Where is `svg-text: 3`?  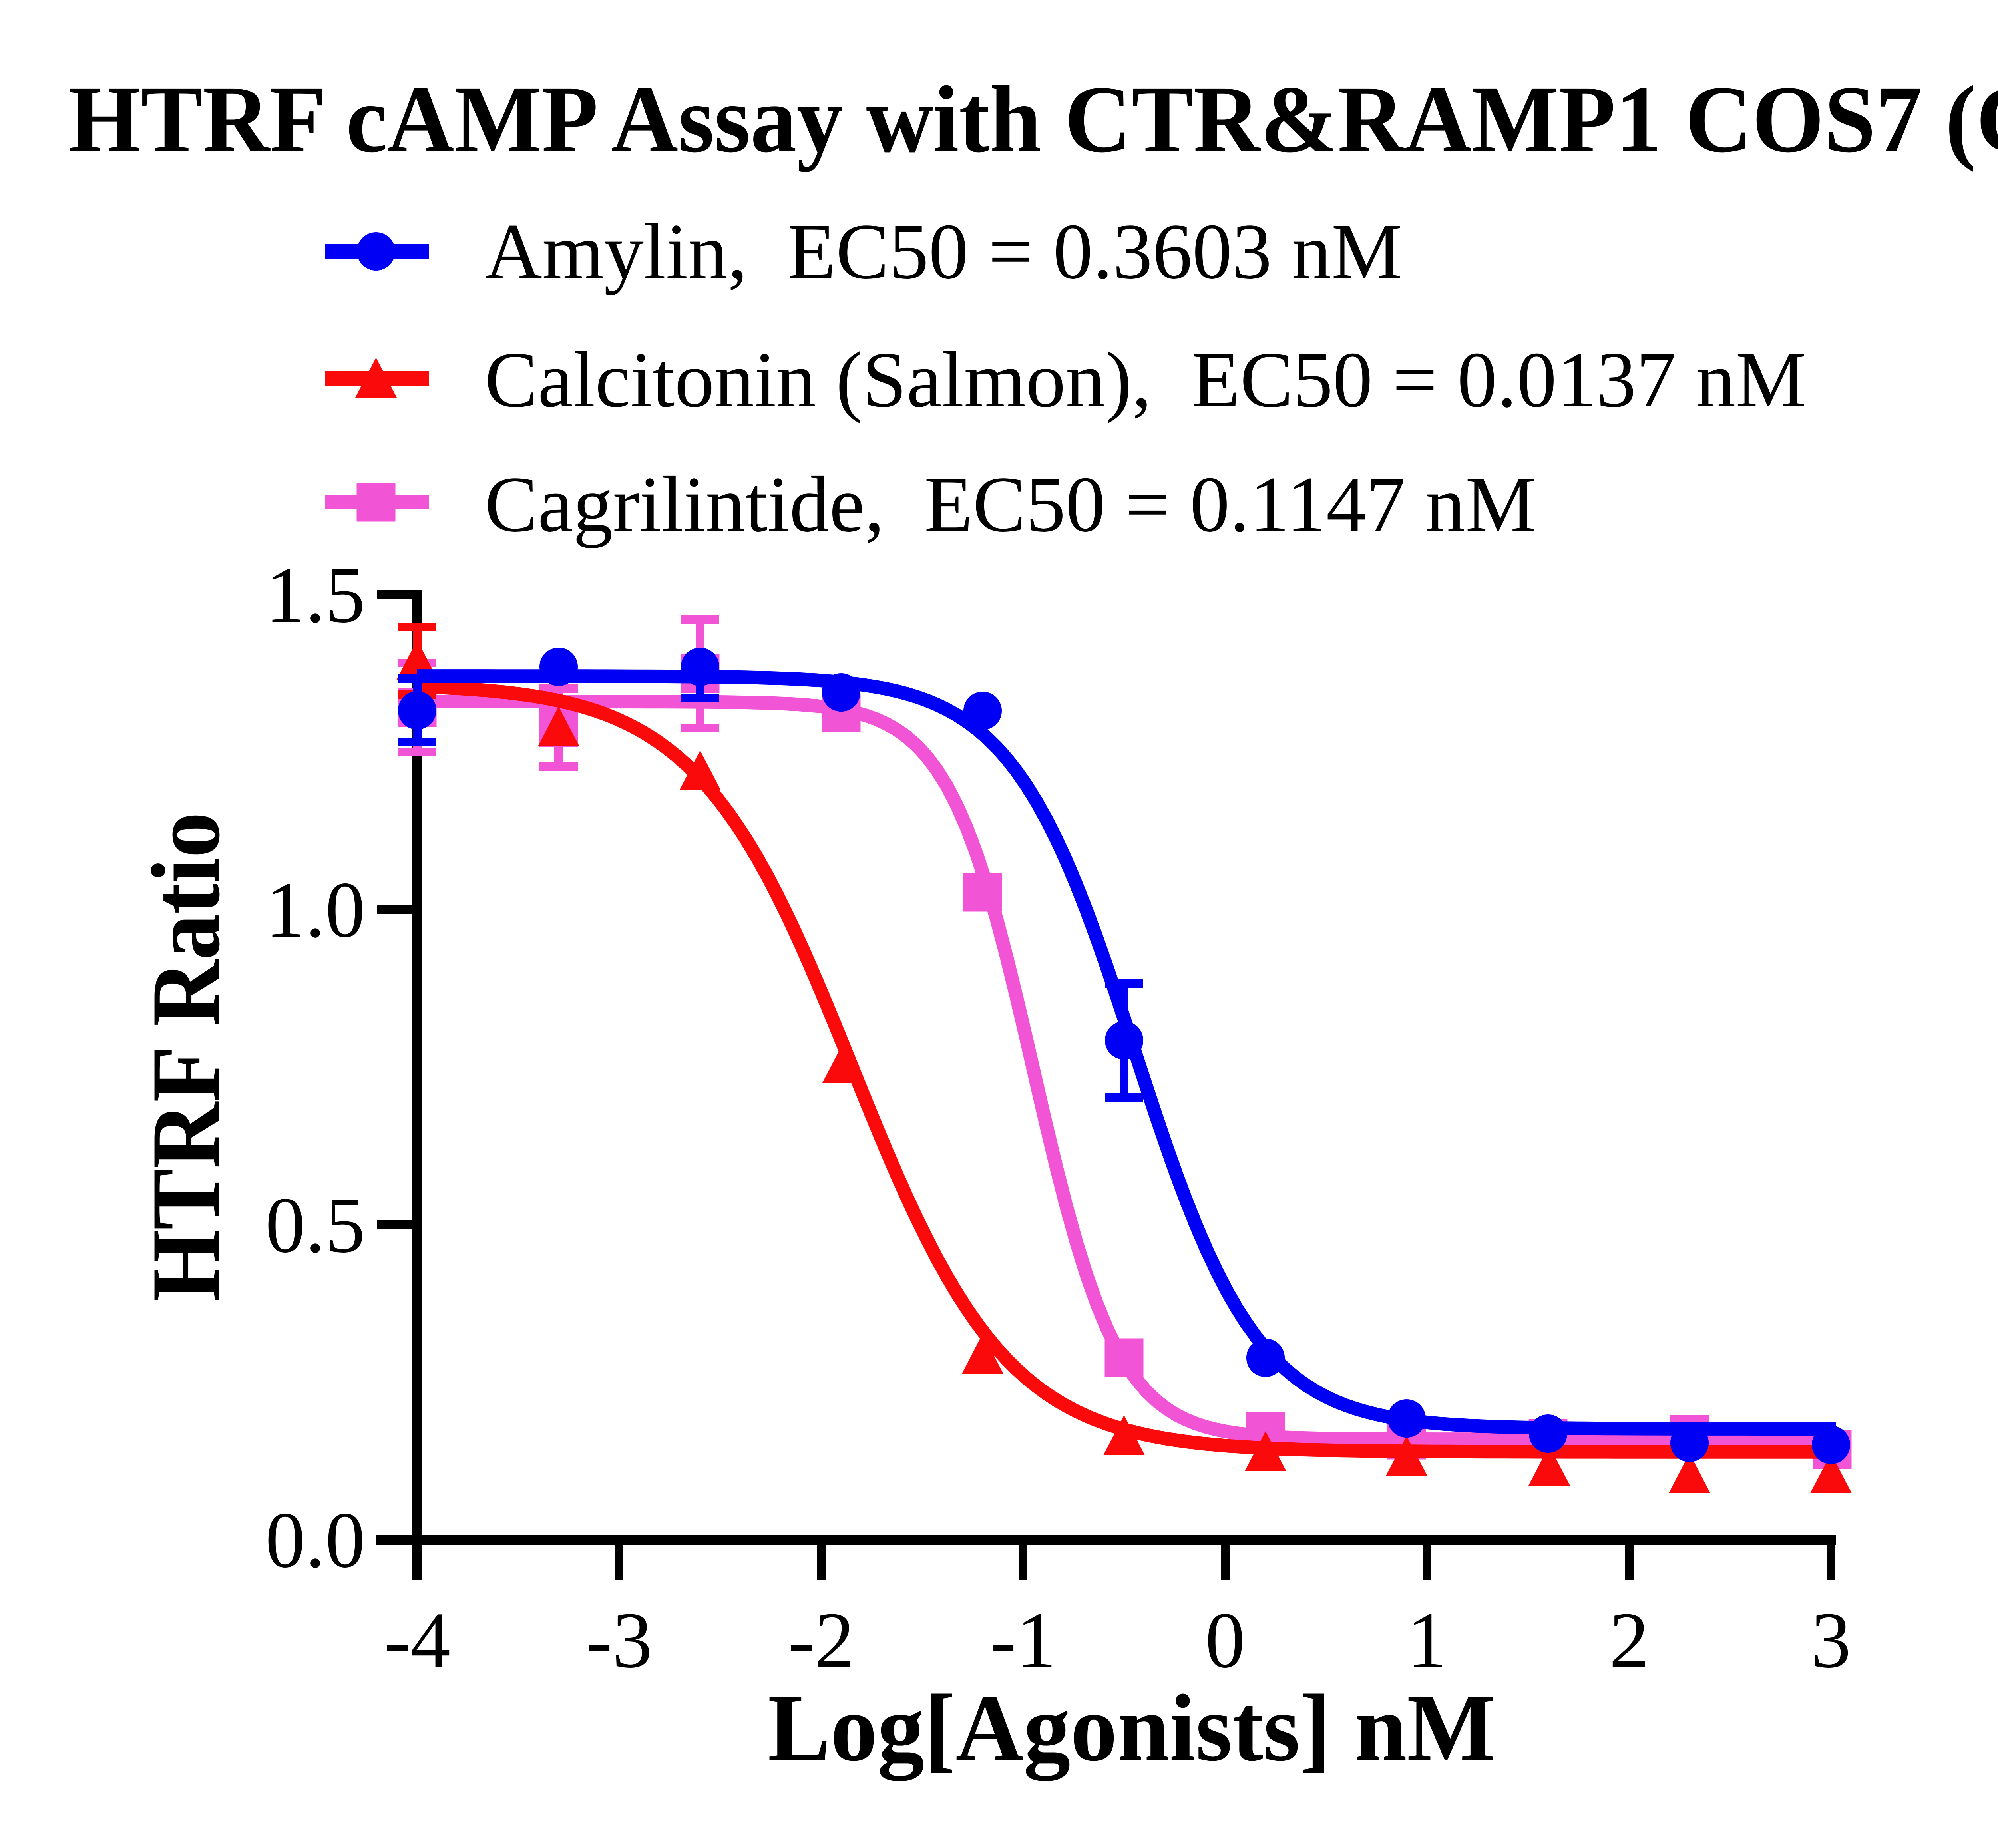
svg-text: 3 is located at coordinates (1831, 1640).